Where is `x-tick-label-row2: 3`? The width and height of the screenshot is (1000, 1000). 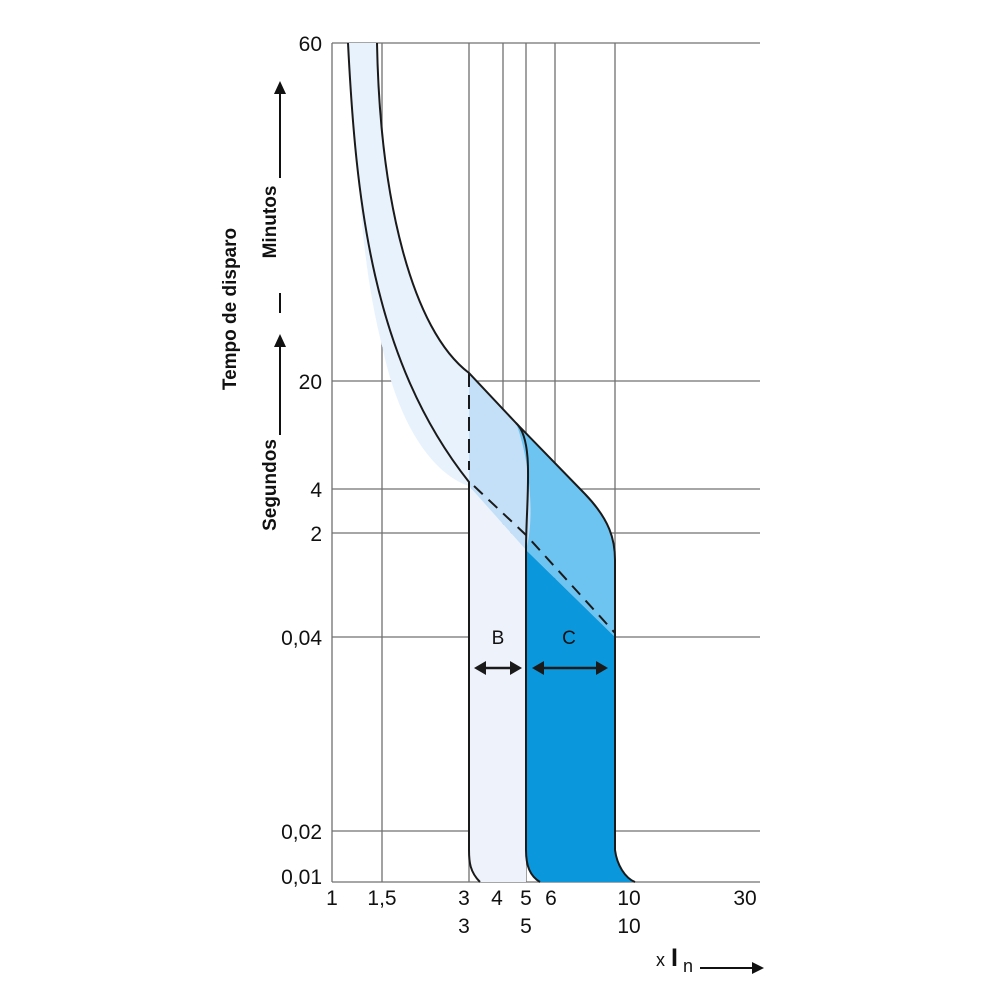 x-tick-label-row2: 3 is located at coordinates (464, 926).